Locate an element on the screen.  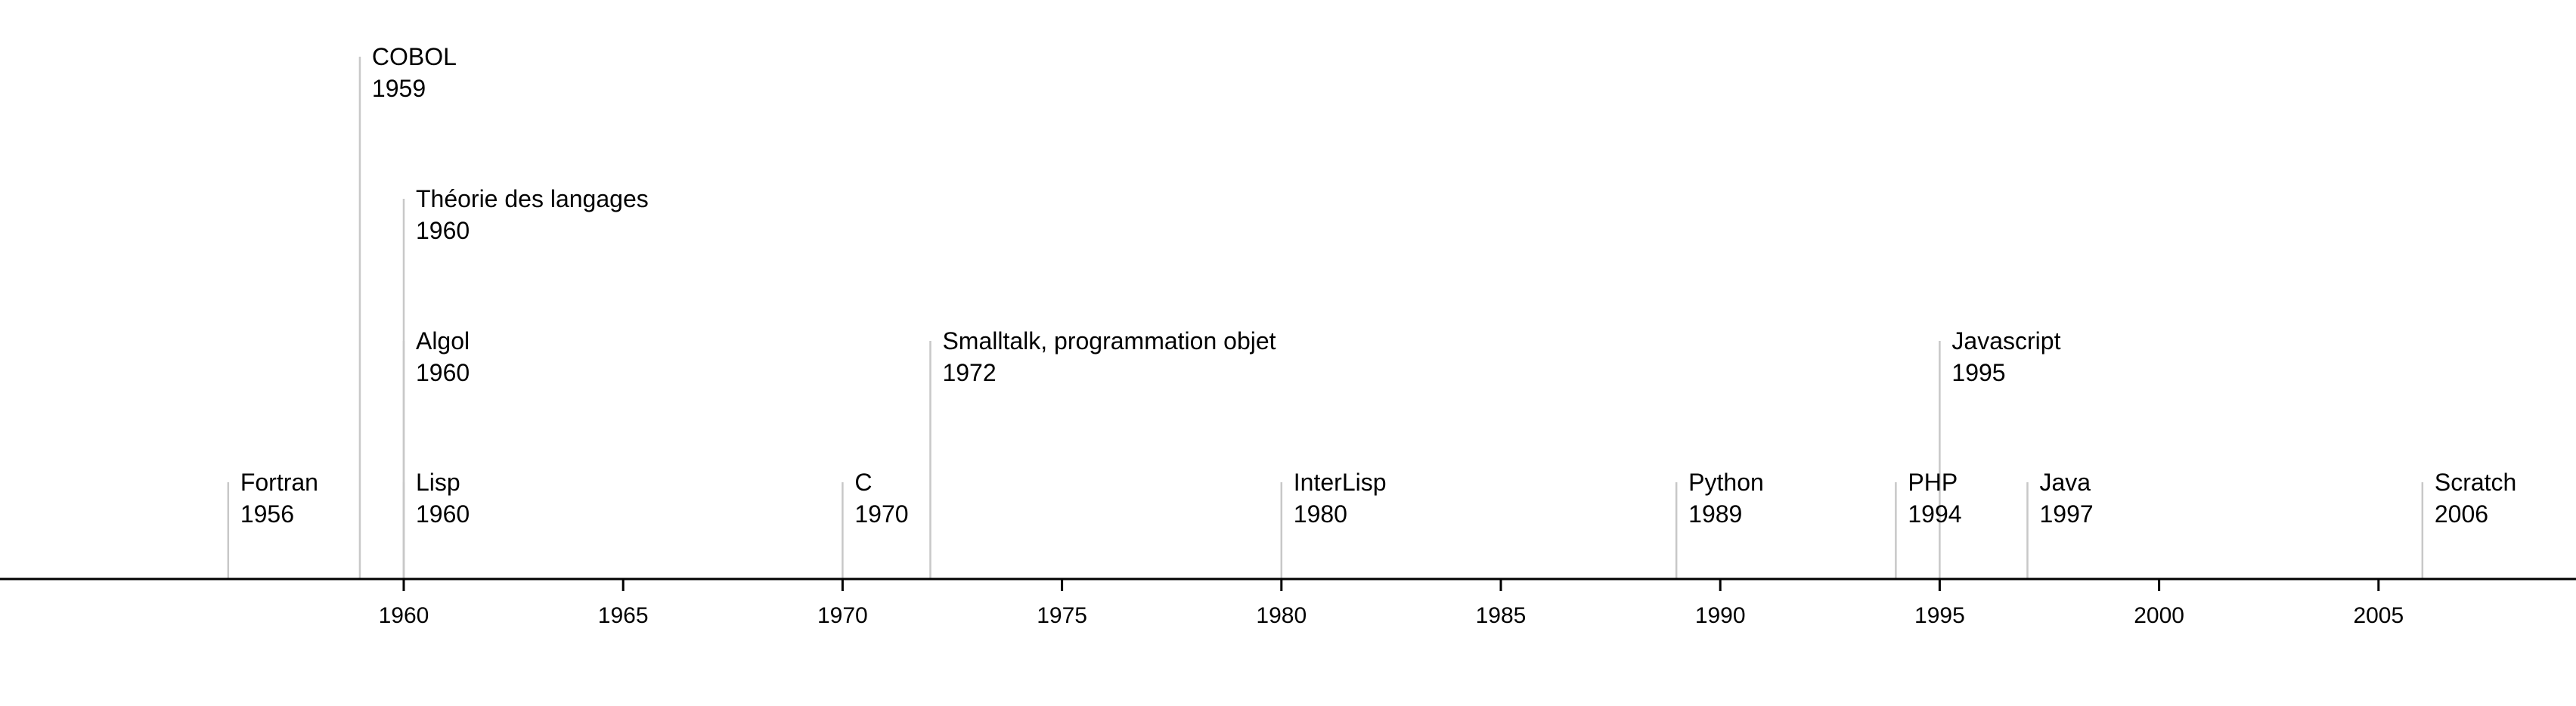
event-year-cobol: 1959 is located at coordinates (399, 88).